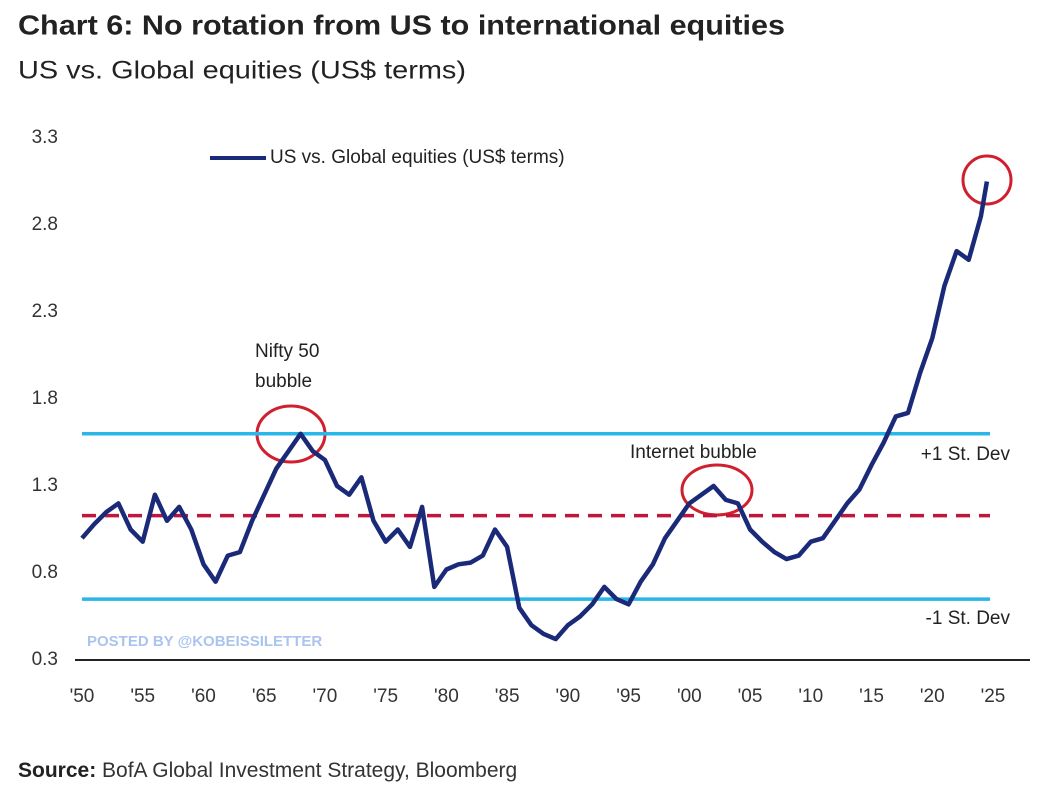 Image resolution: width=1058 pixels, height=800 pixels. I want to click on watermark: POSTED BY @KOBEISSILETTER, so click(204, 641).